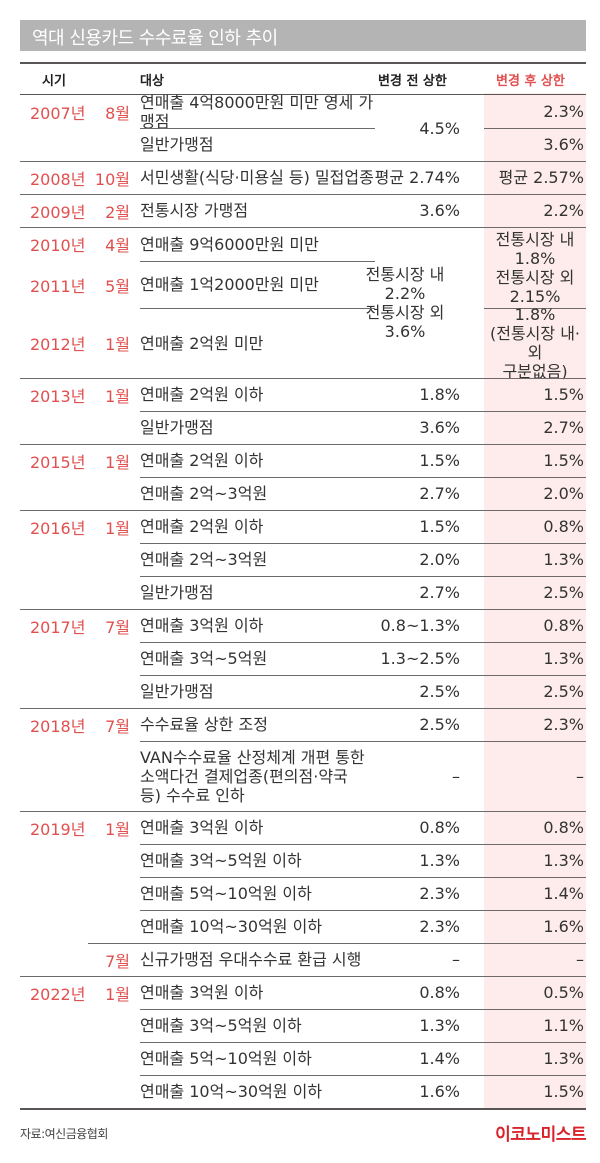  What do you see at coordinates (563, 144) in the screenshot?
I see `row-after-text: 3.6%` at bounding box center [563, 144].